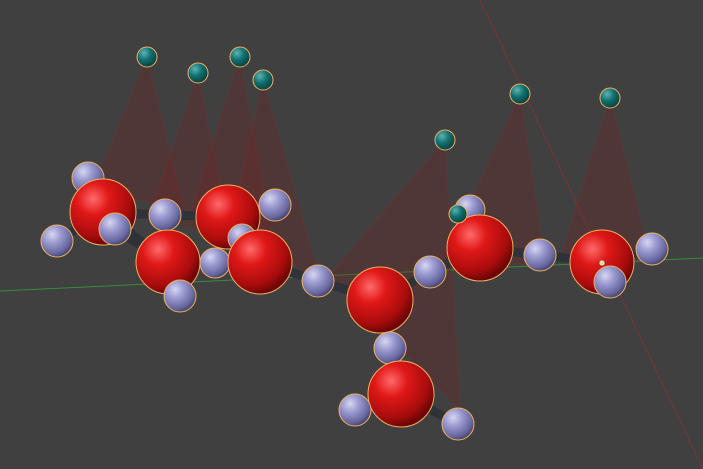 The height and width of the screenshot is (469, 703). I want to click on pivot-point, so click(602, 263).